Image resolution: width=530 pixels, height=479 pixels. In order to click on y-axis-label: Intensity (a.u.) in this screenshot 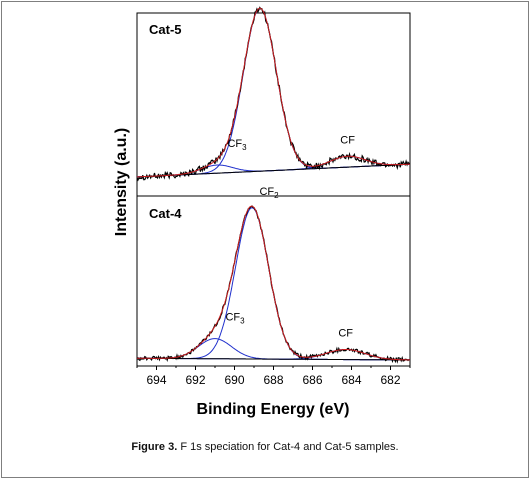, I will do `click(121, 182)`.